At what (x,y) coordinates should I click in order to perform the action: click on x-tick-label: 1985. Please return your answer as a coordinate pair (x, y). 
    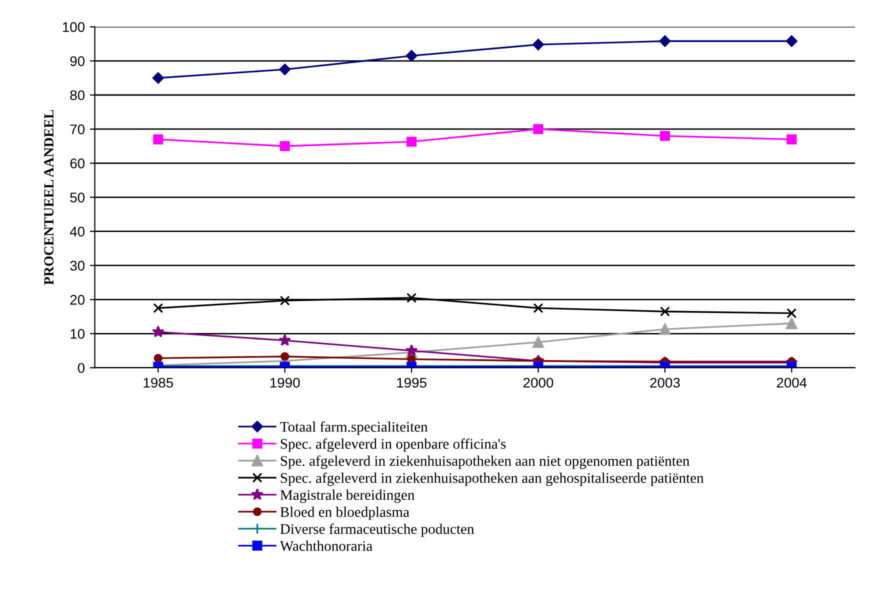
    Looking at the image, I should click on (159, 383).